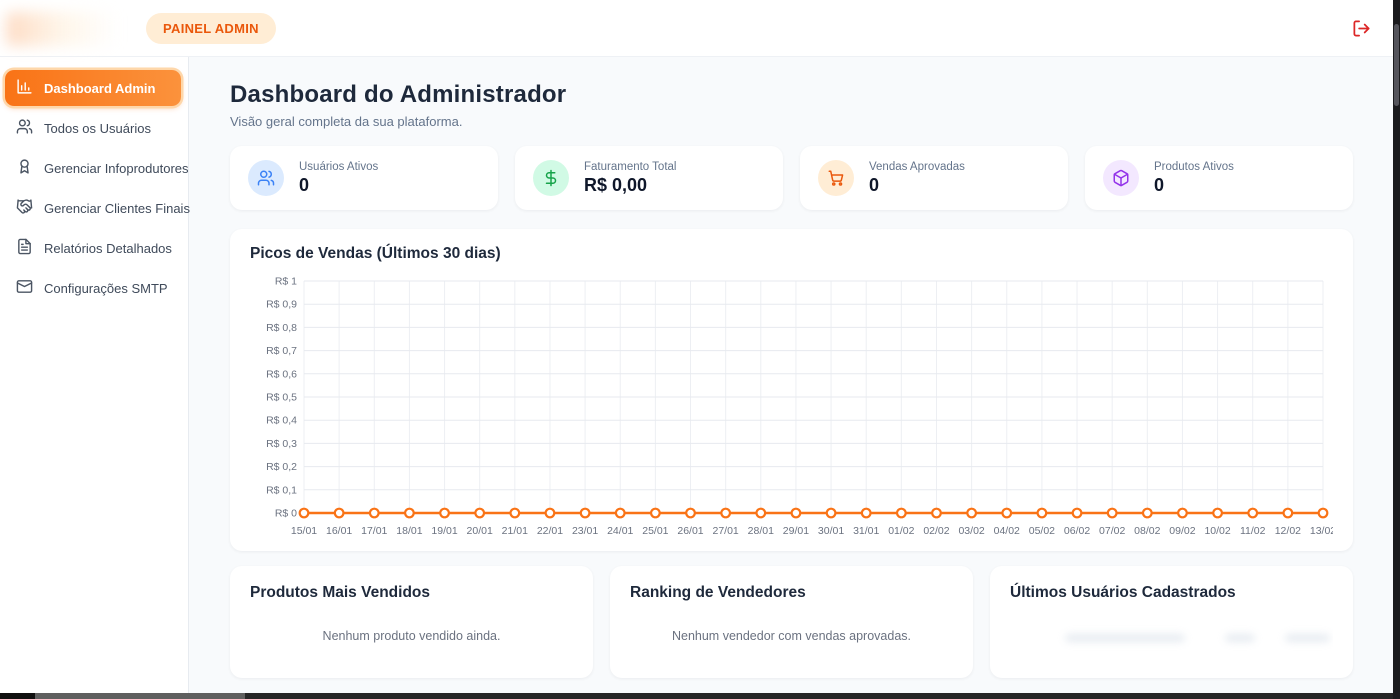  What do you see at coordinates (1219, 178) in the screenshot?
I see `stat-card-produtos-ativos: Produtos Ativos 0` at bounding box center [1219, 178].